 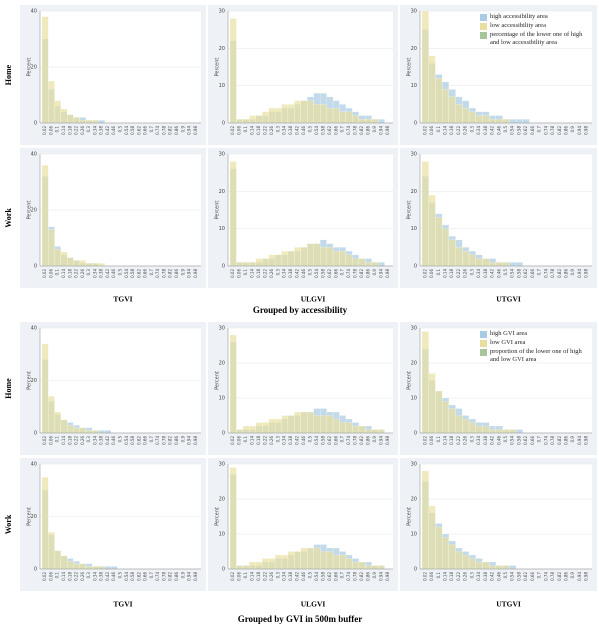 I want to click on y-tick-label: 30, so click(x=414, y=329).